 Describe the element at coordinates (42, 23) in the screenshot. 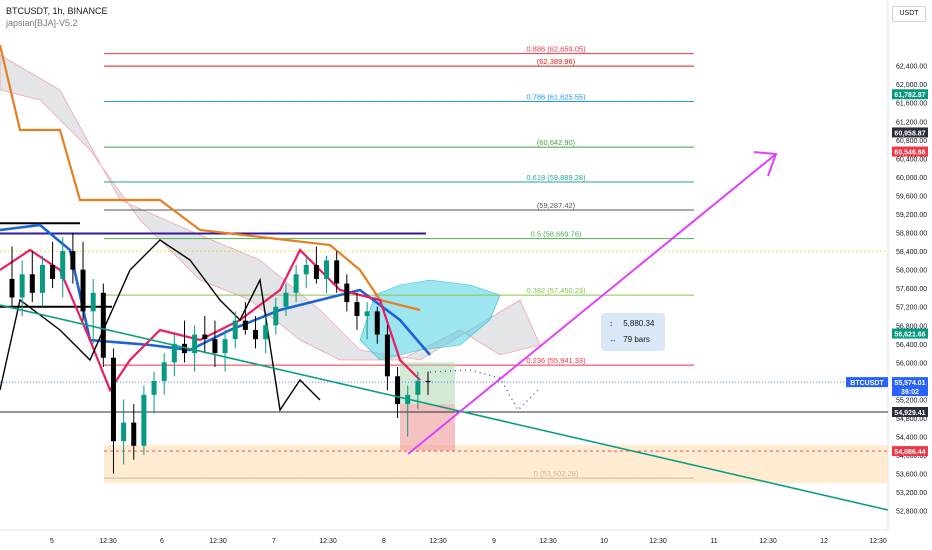

I see `indicator-title: japsian[BJA]-V5.2` at that location.